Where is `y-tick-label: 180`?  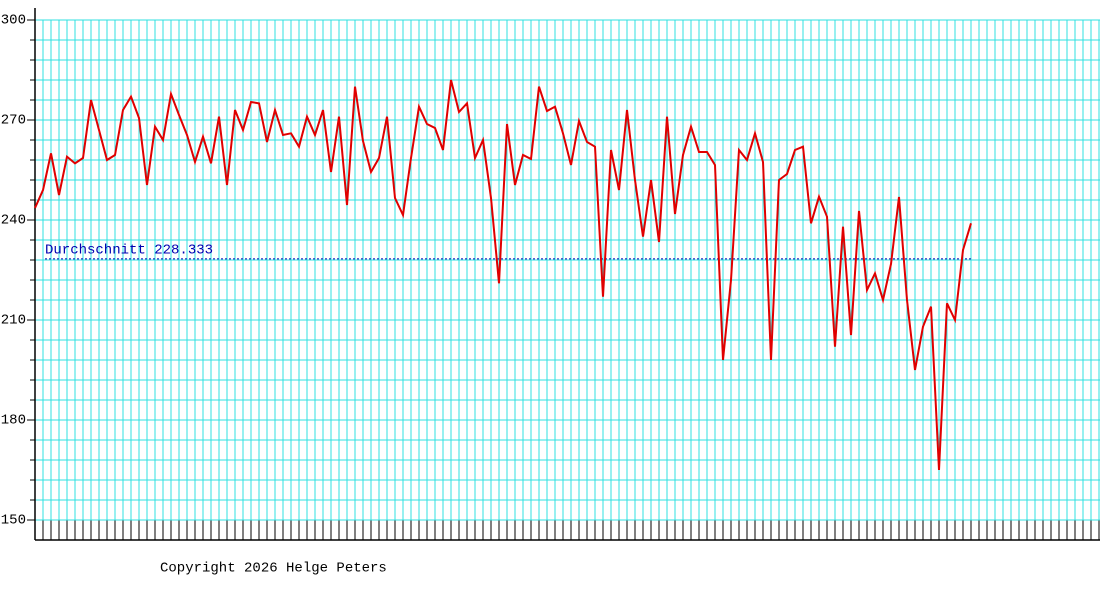 y-tick-label: 180 is located at coordinates (13, 421).